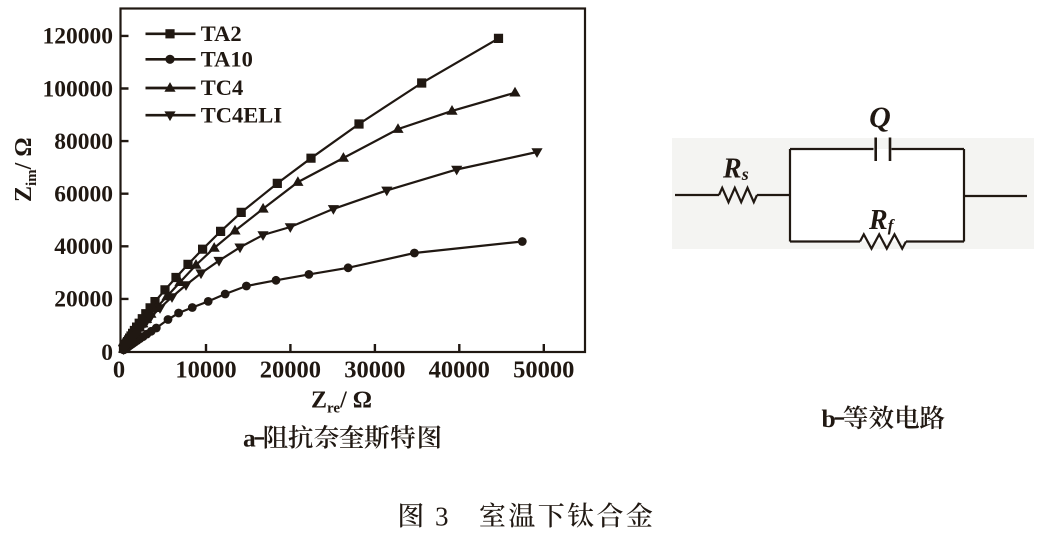 The image size is (1042, 543). Describe the element at coordinates (221, 33) in the screenshot. I see `svg-text: TA2` at that location.